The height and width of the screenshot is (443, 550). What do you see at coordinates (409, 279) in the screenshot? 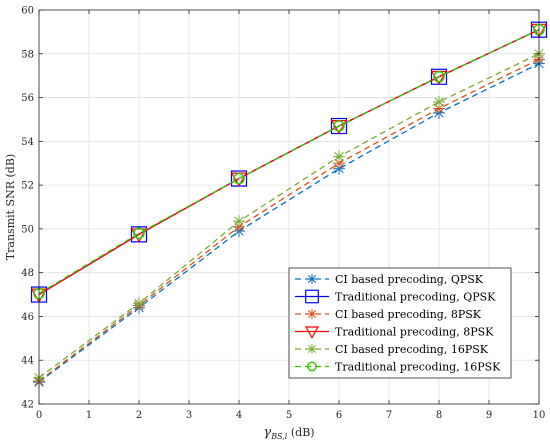
I see `legend-label: CI based precoding, QPSK` at bounding box center [409, 279].